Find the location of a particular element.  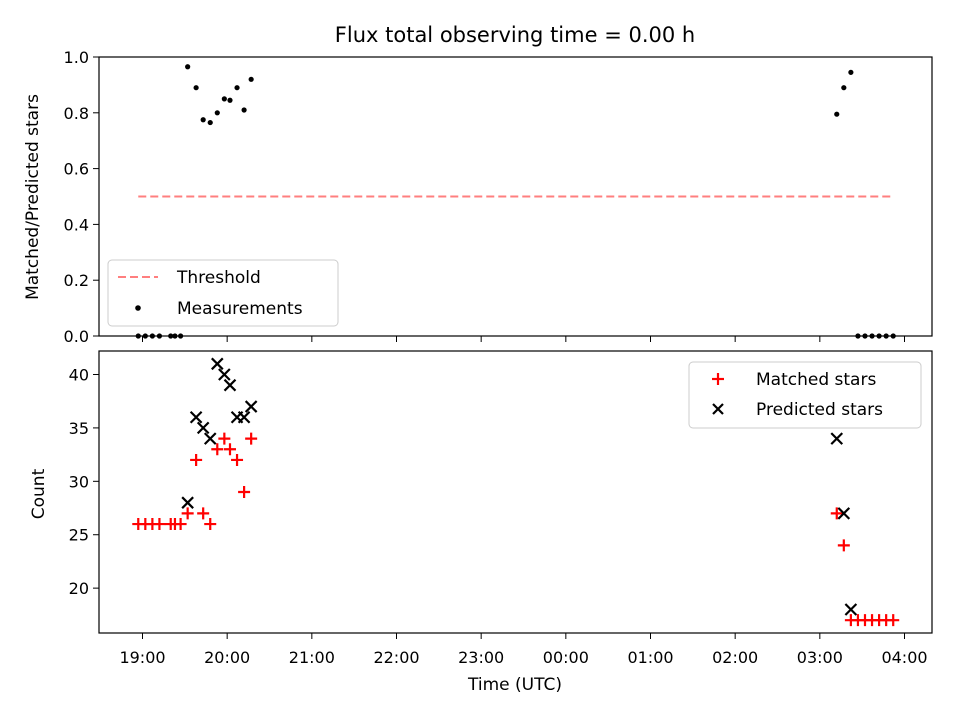

top-ytick-label: 0.2 is located at coordinates (76, 280).